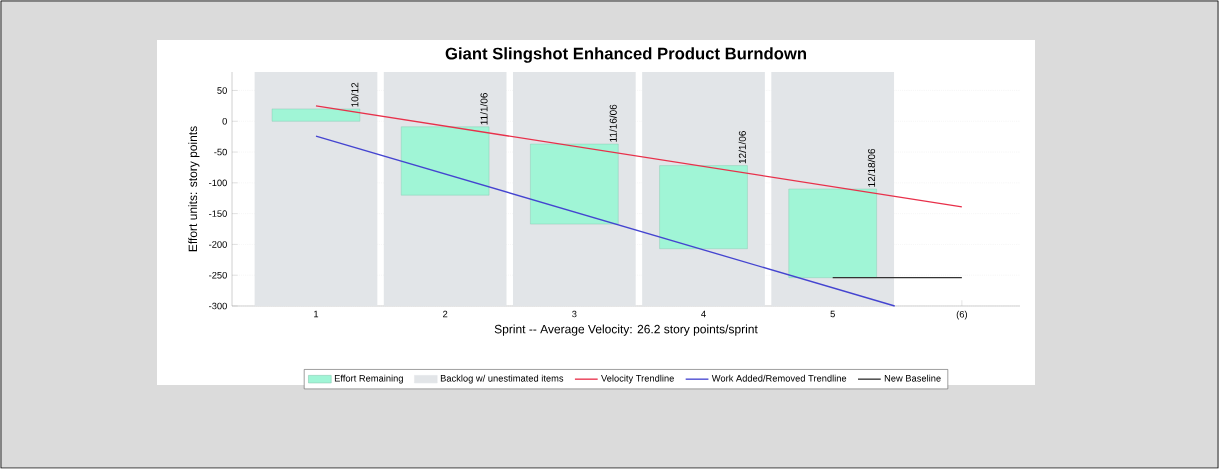 This screenshot has height=469, width=1219. What do you see at coordinates (218, 275) in the screenshot?
I see `y-tick-label: -250` at bounding box center [218, 275].